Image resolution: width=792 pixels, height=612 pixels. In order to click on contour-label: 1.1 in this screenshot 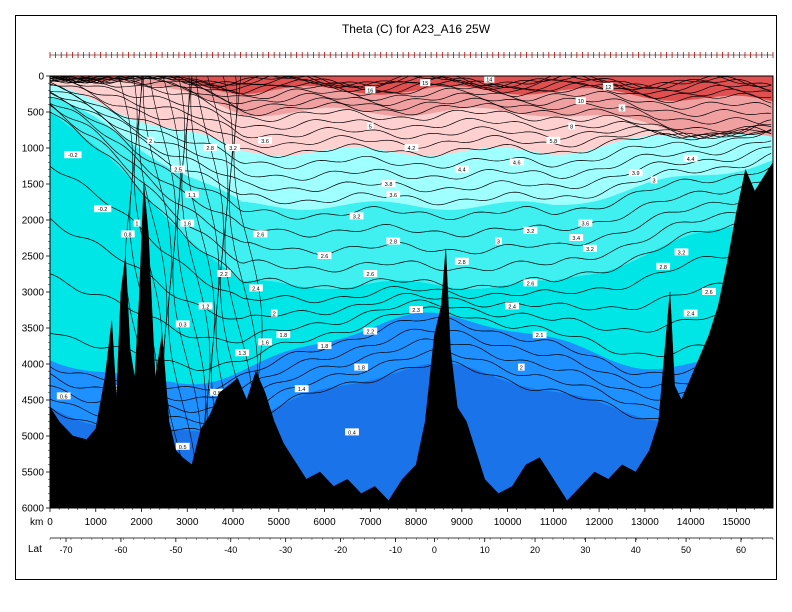, I will do `click(192, 196)`.